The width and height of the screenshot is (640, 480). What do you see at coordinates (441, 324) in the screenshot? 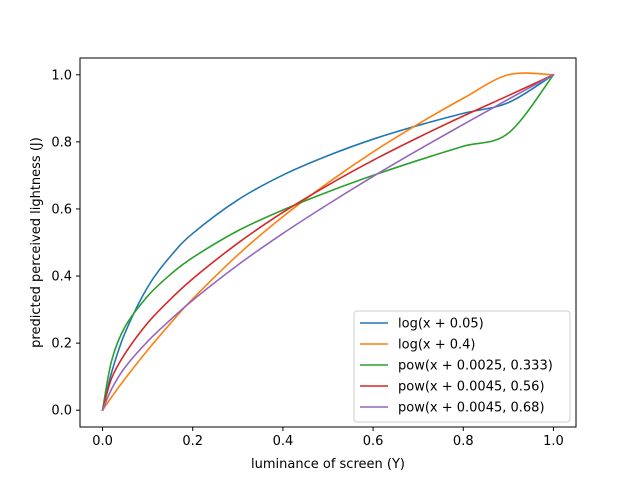
I see `legend-entry-label: log(x + 0.05)` at bounding box center [441, 324].